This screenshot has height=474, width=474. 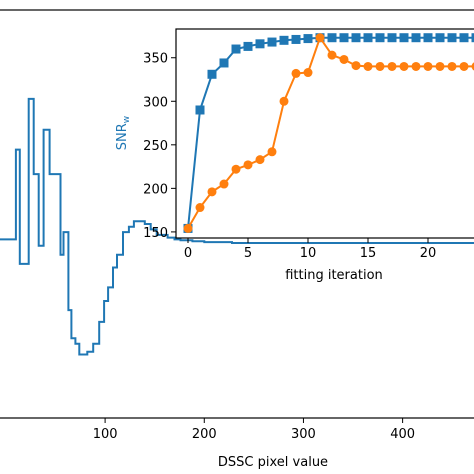 I want to click on inset-y-tick-label: 250, so click(x=155, y=146).